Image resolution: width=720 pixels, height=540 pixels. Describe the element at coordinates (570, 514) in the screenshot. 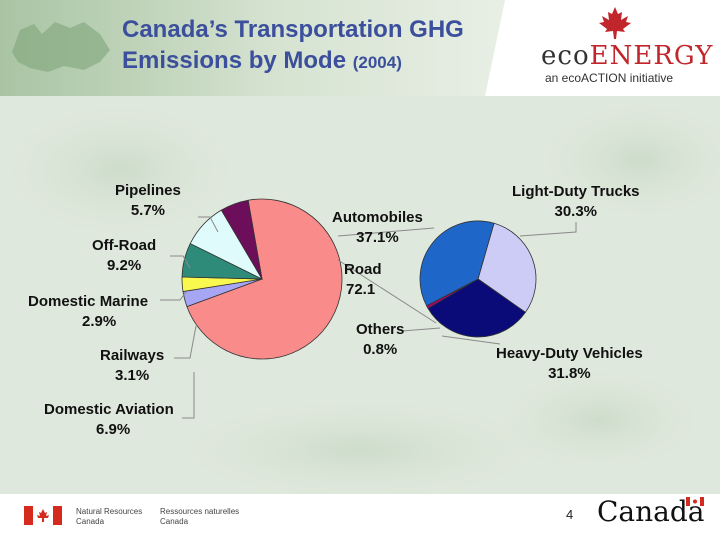

I see `page-number: 4` at that location.